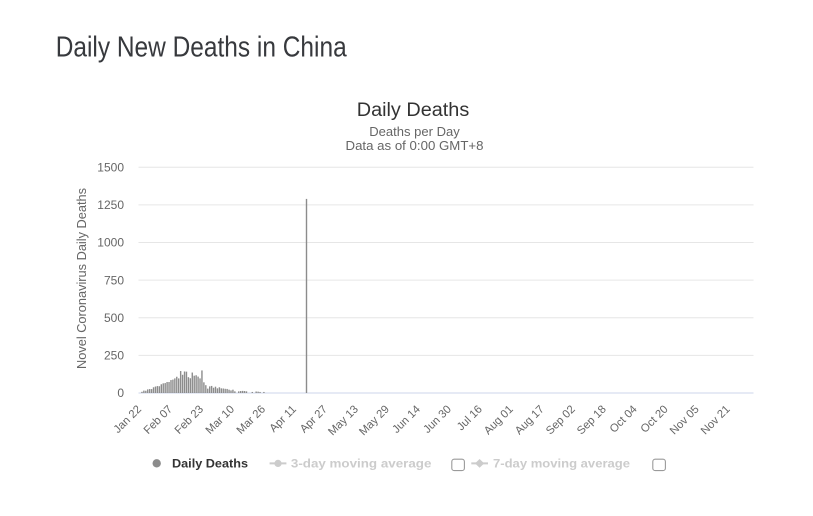 This screenshot has width=813, height=516. What do you see at coordinates (114, 356) in the screenshot?
I see `svg-text: 250` at bounding box center [114, 356].